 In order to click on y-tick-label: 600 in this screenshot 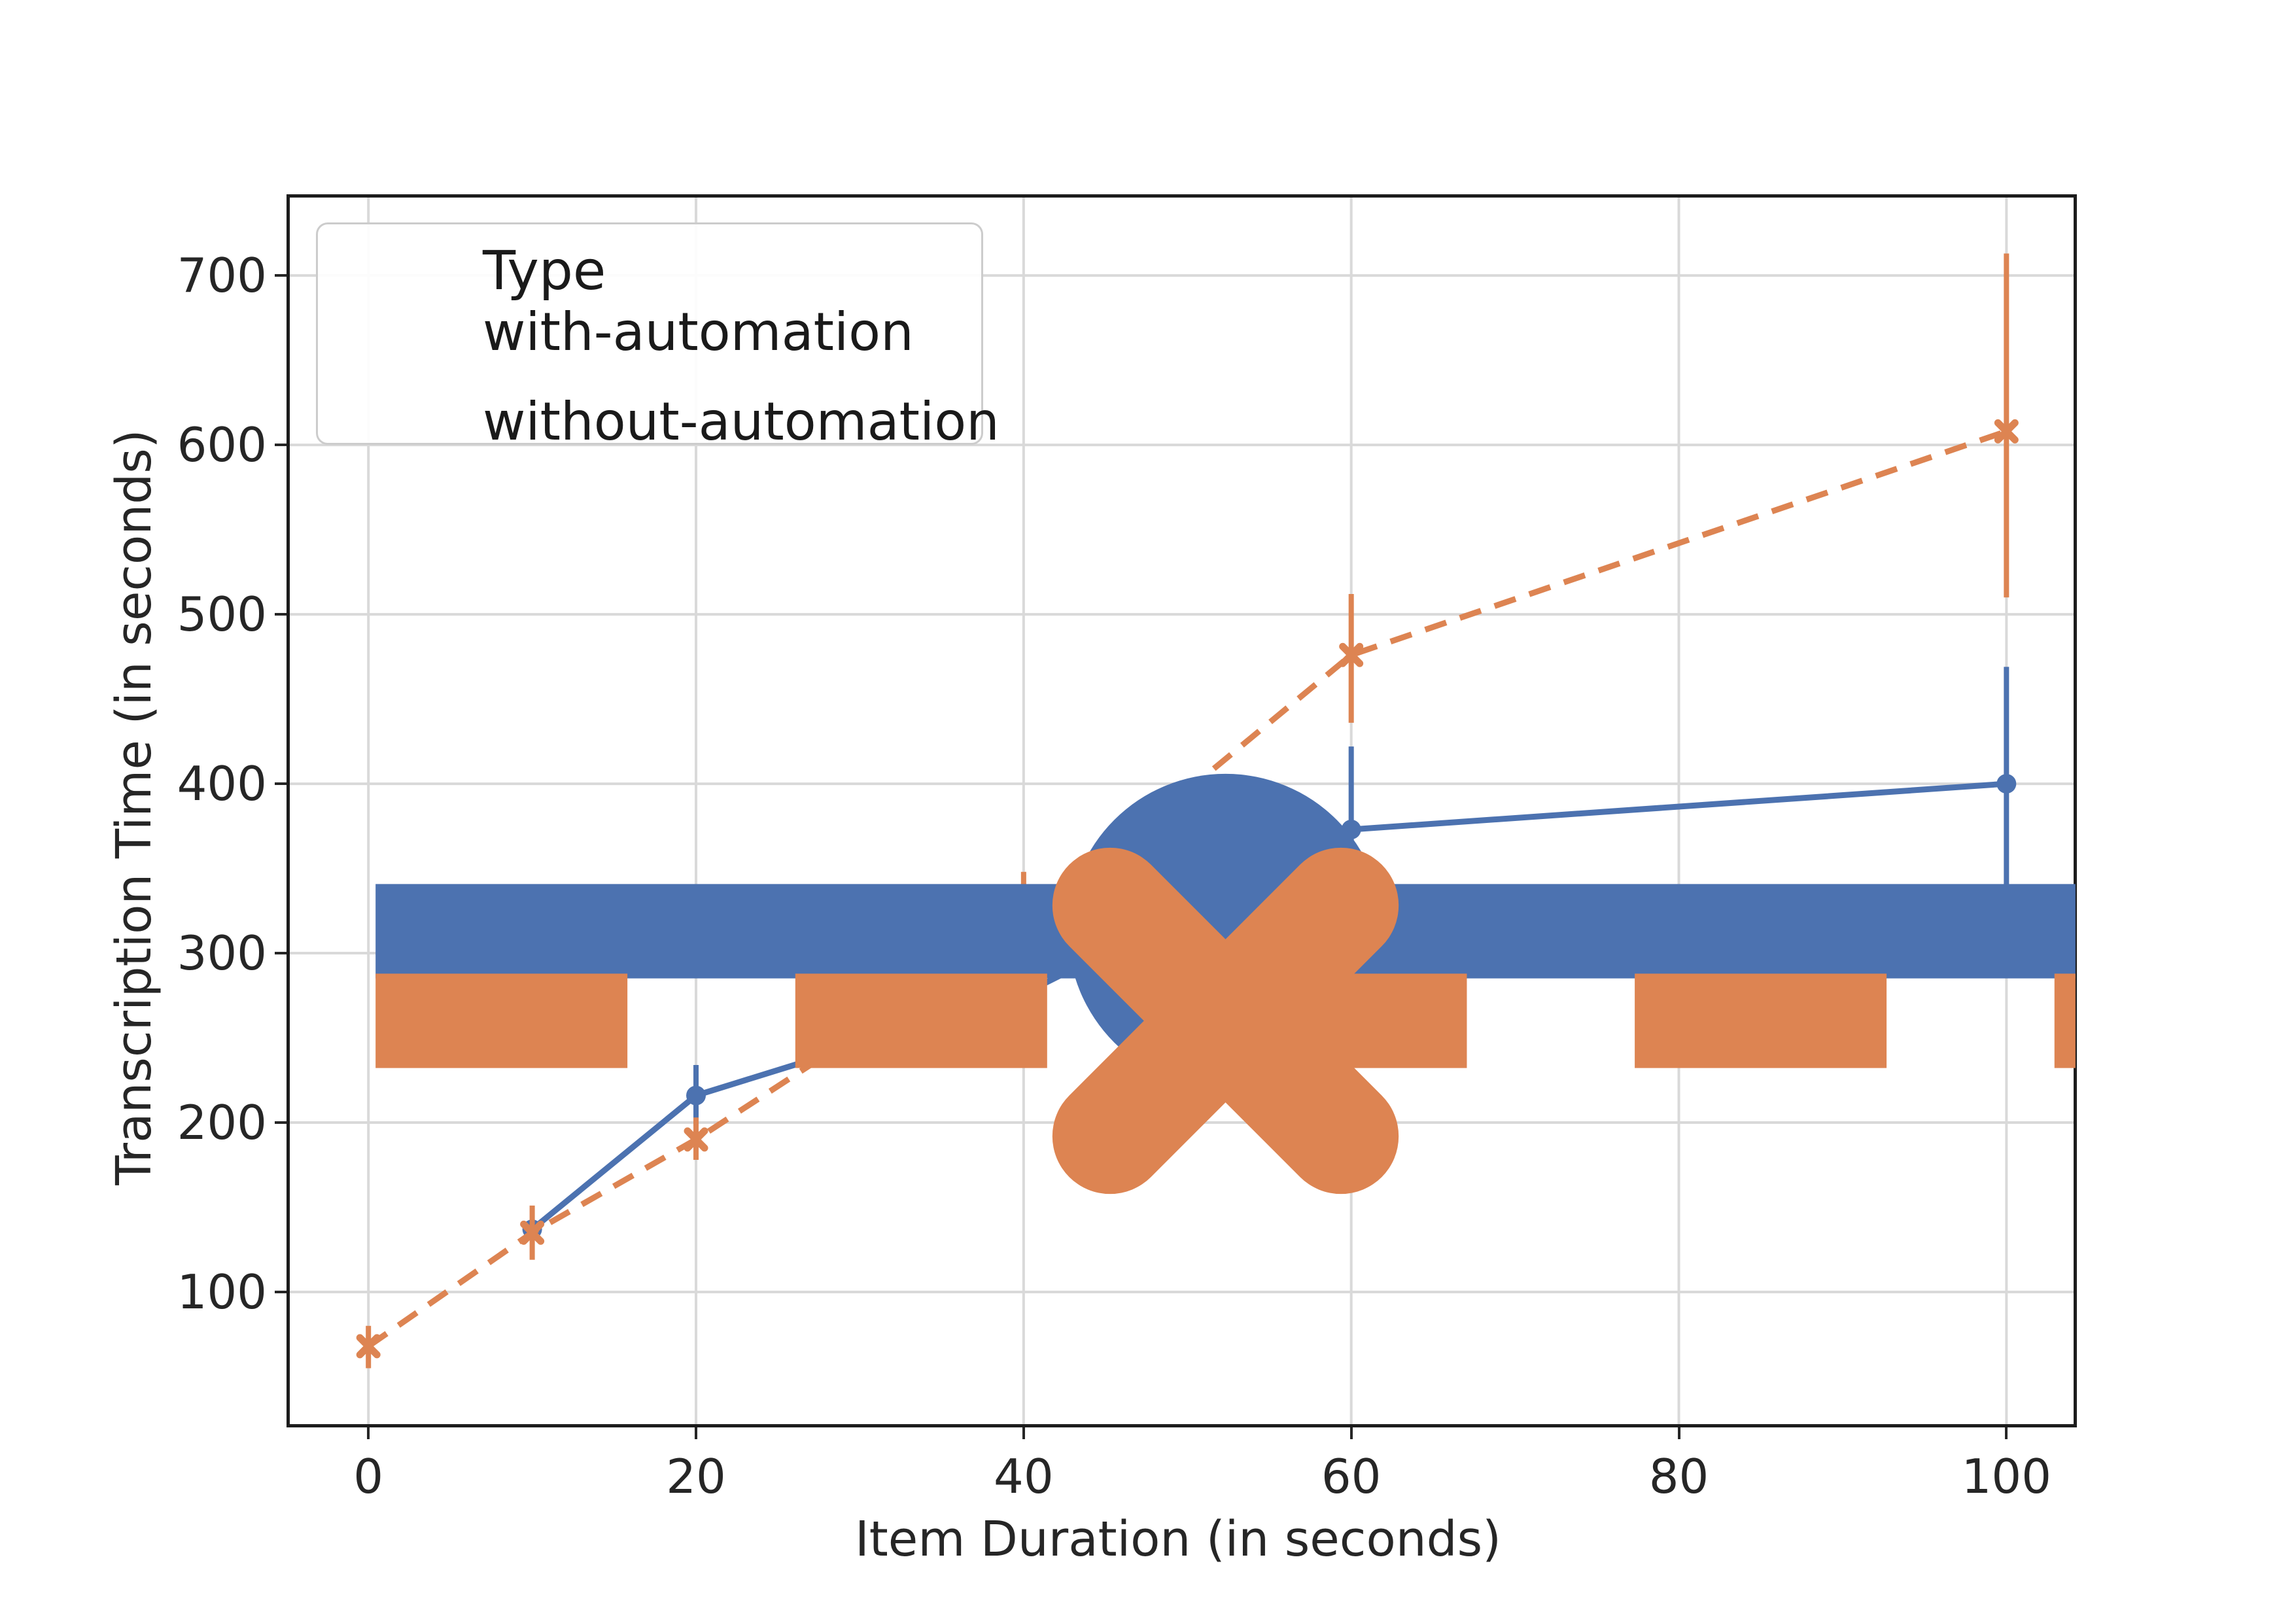, I will do `click(222, 445)`.